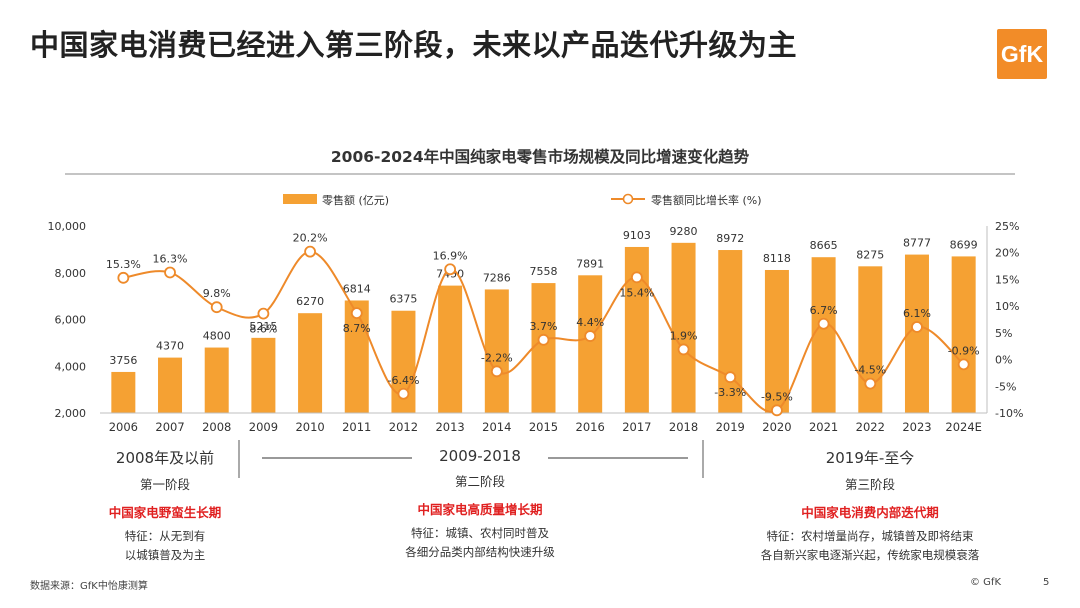 The height and width of the screenshot is (608, 1080). Describe the element at coordinates (165, 512) in the screenshot. I see `stage-1-theme: 中国家电野蛮生长期` at that location.